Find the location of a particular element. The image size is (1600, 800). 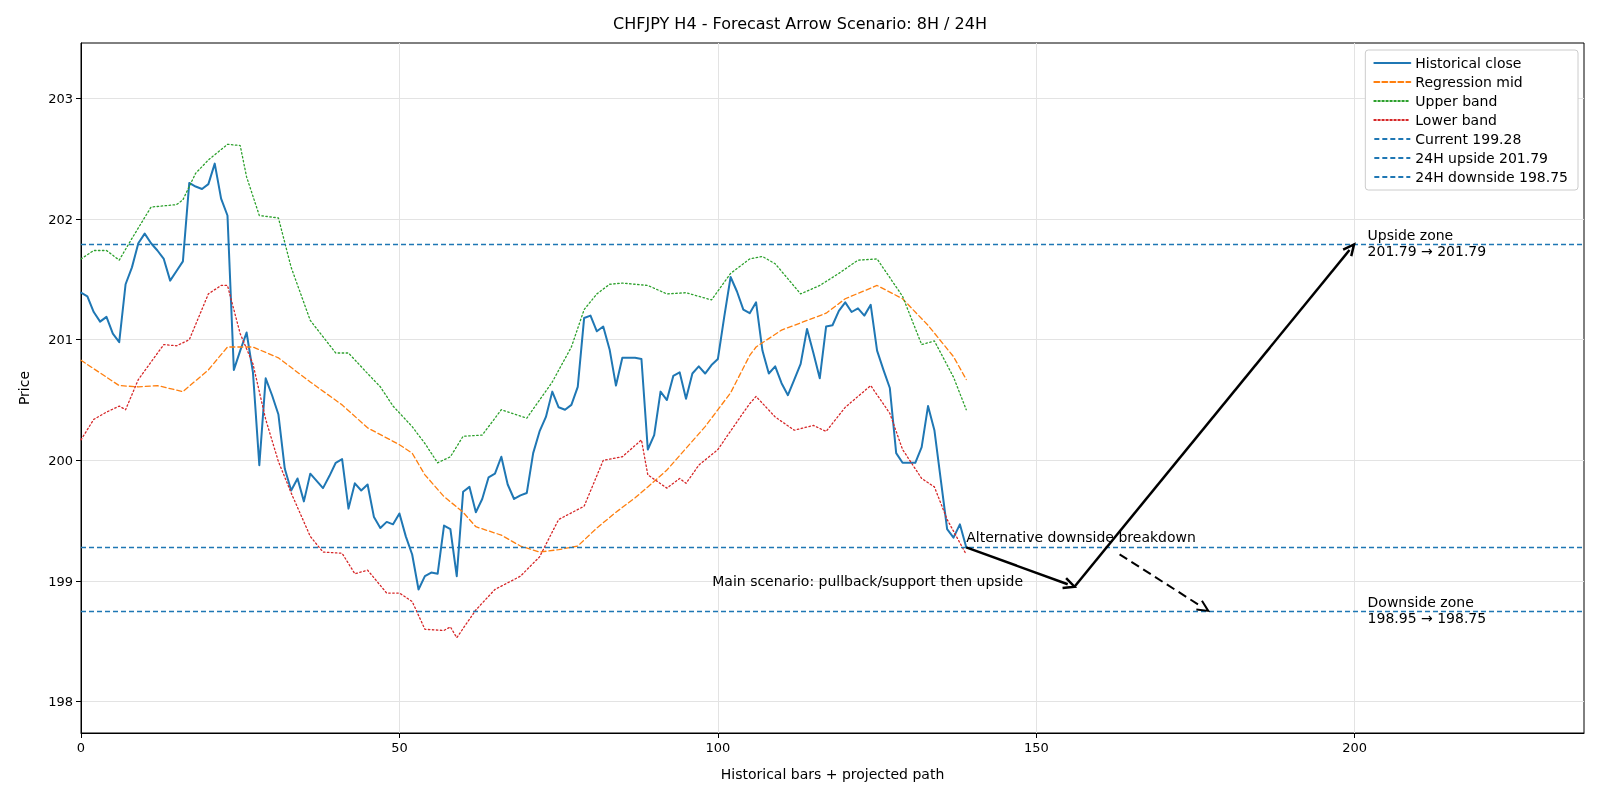

legend-label: 24H downside 198.75 is located at coordinates (1491, 177).